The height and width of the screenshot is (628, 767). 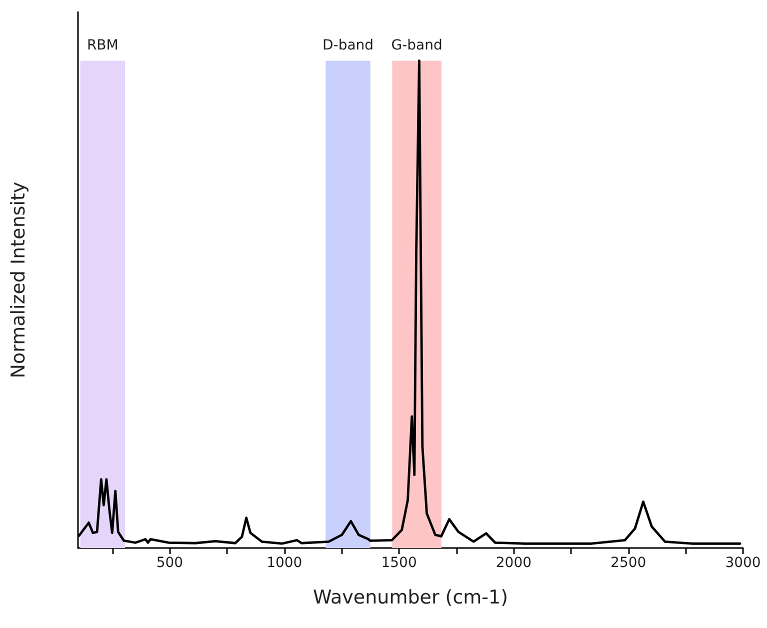 I want to click on x-tick-label: 1000, so click(x=284, y=563).